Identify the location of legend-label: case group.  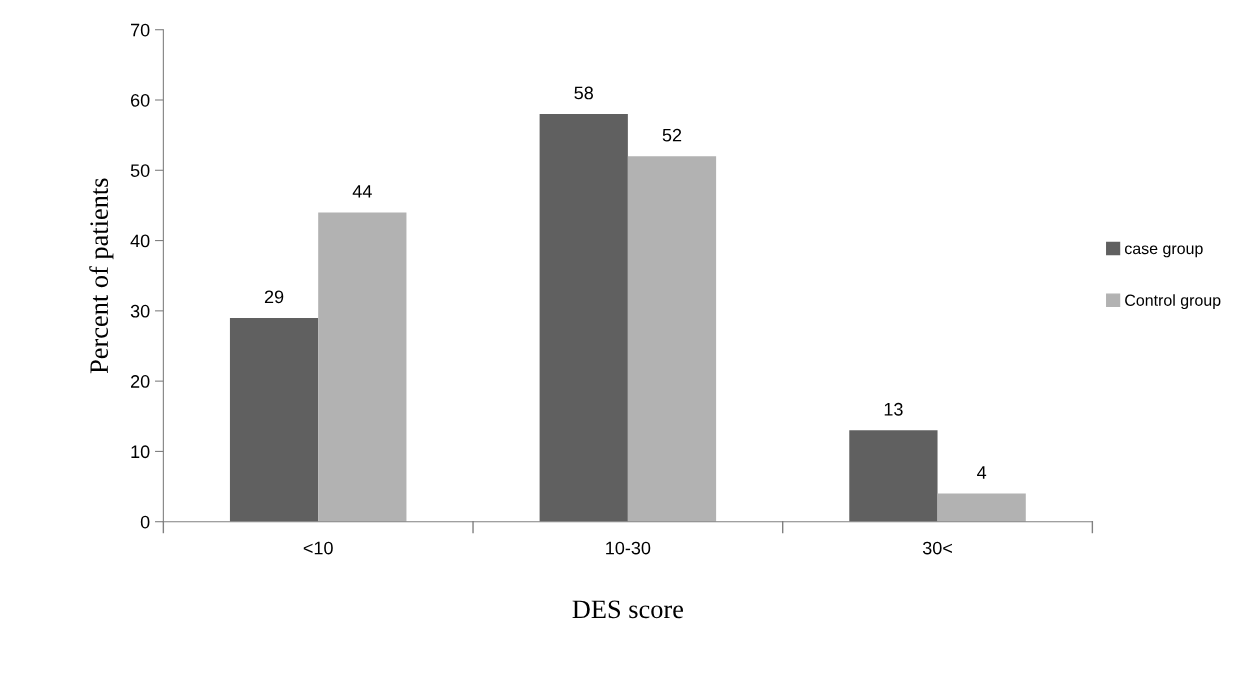
(1164, 251).